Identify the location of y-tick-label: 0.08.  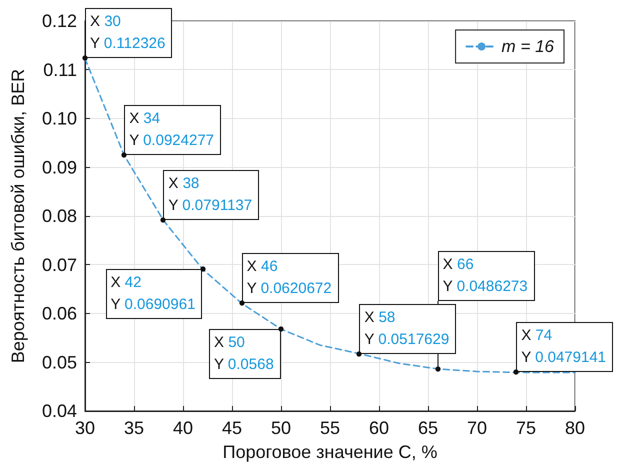
(59, 216).